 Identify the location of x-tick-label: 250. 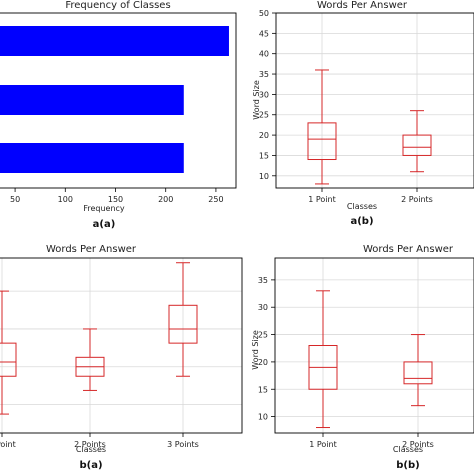
(215, 199).